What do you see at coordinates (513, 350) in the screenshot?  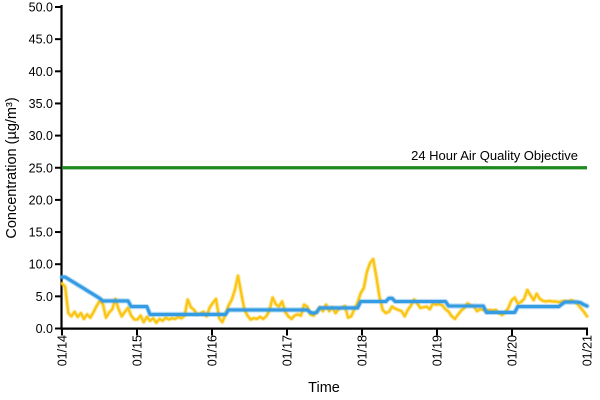 I see `x-tick-label: 01/20` at bounding box center [513, 350].